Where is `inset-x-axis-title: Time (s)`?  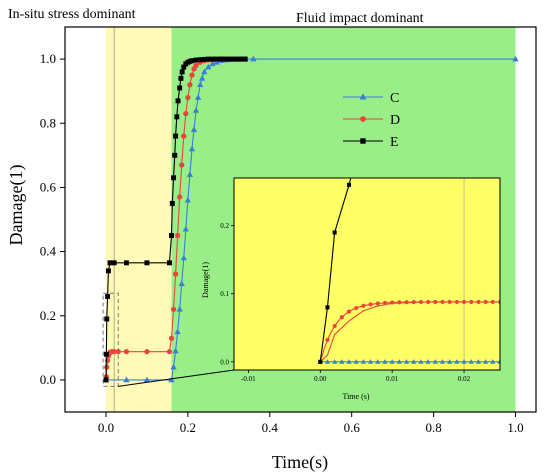 inset-x-axis-title: Time (s) is located at coordinates (355, 396).